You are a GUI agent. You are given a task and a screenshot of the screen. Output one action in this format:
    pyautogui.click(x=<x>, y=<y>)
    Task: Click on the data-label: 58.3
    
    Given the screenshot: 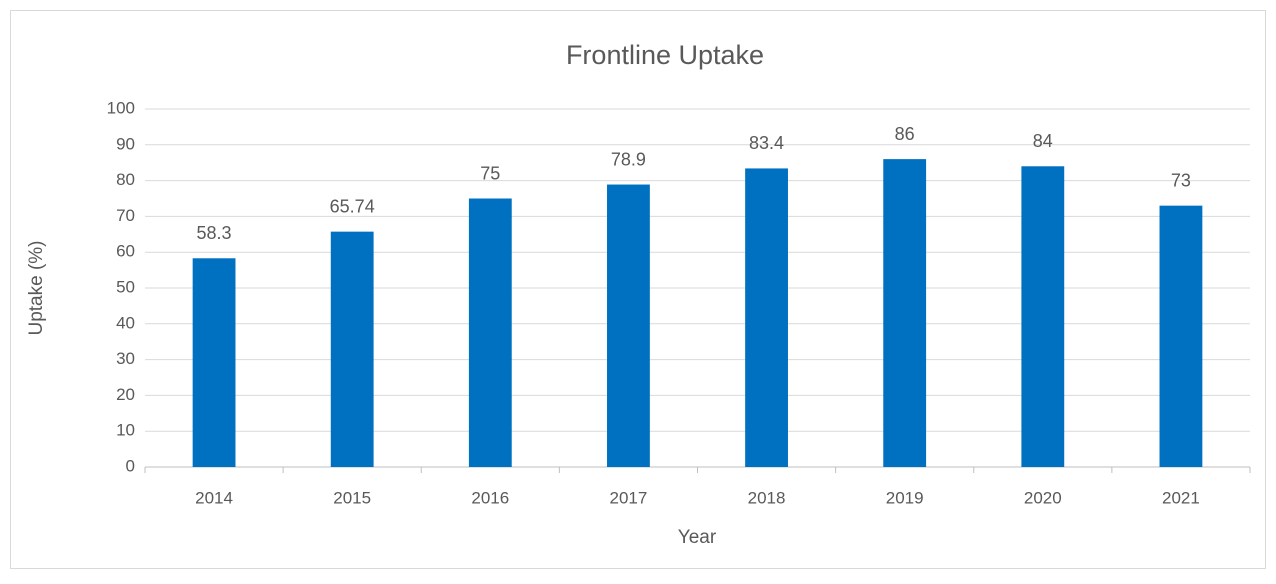 What is the action you would take?
    pyautogui.click(x=214, y=233)
    